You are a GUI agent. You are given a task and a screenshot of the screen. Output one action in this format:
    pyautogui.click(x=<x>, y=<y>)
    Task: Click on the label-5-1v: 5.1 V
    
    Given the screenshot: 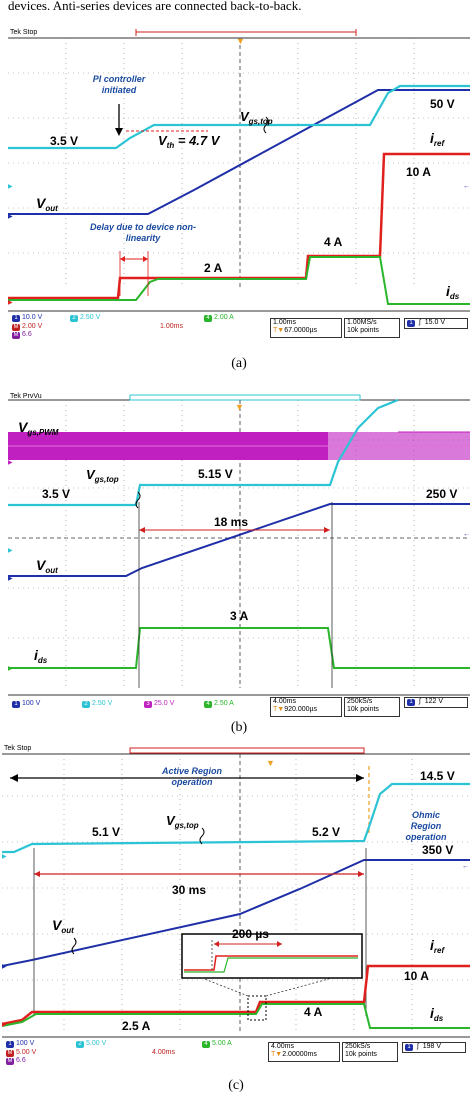 What is the action you would take?
    pyautogui.click(x=106, y=832)
    